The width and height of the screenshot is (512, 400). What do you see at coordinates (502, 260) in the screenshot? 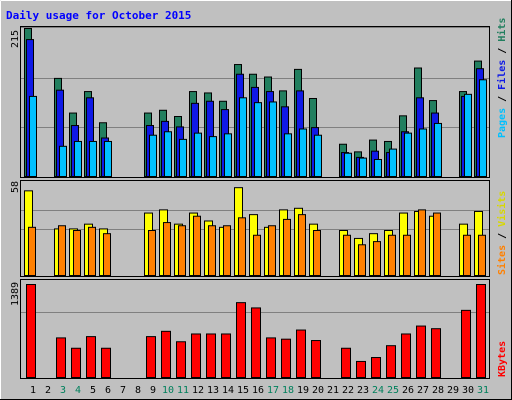
I see `legend-sites: Sites` at bounding box center [502, 260].